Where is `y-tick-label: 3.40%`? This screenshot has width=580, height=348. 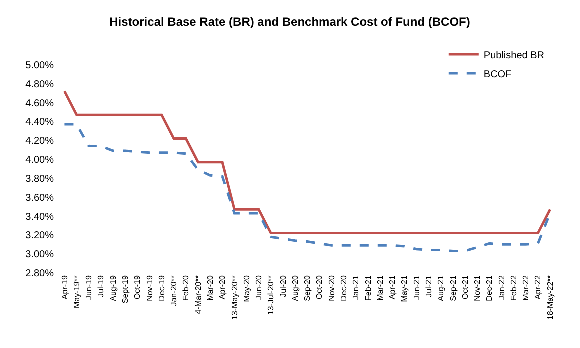
y-tick-label: 3.40% is located at coordinates (40, 217).